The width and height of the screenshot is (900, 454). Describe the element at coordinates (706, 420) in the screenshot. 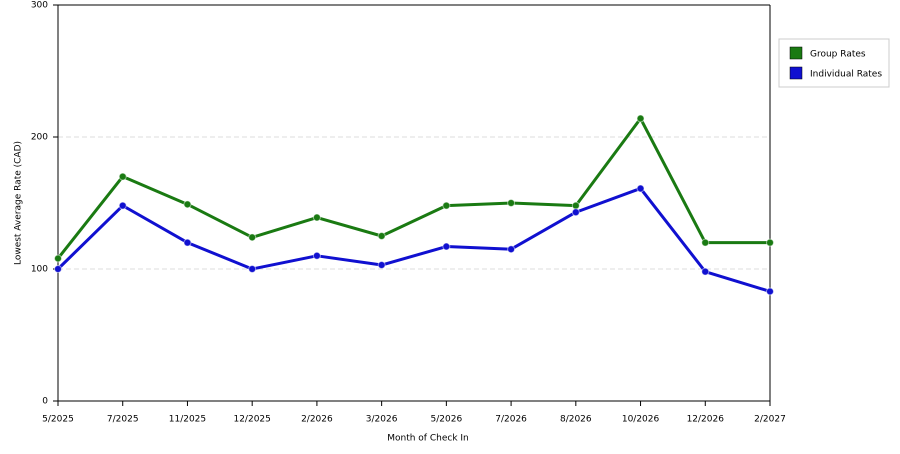

I see `x-tick-label: 12/2026` at that location.